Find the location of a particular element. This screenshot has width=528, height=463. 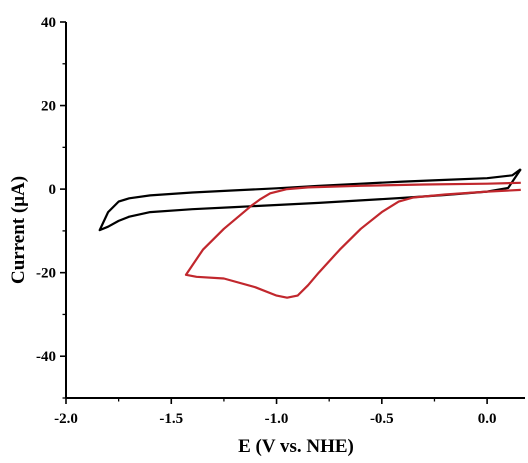

y-tick-label: -20 is located at coordinates (46, 274).